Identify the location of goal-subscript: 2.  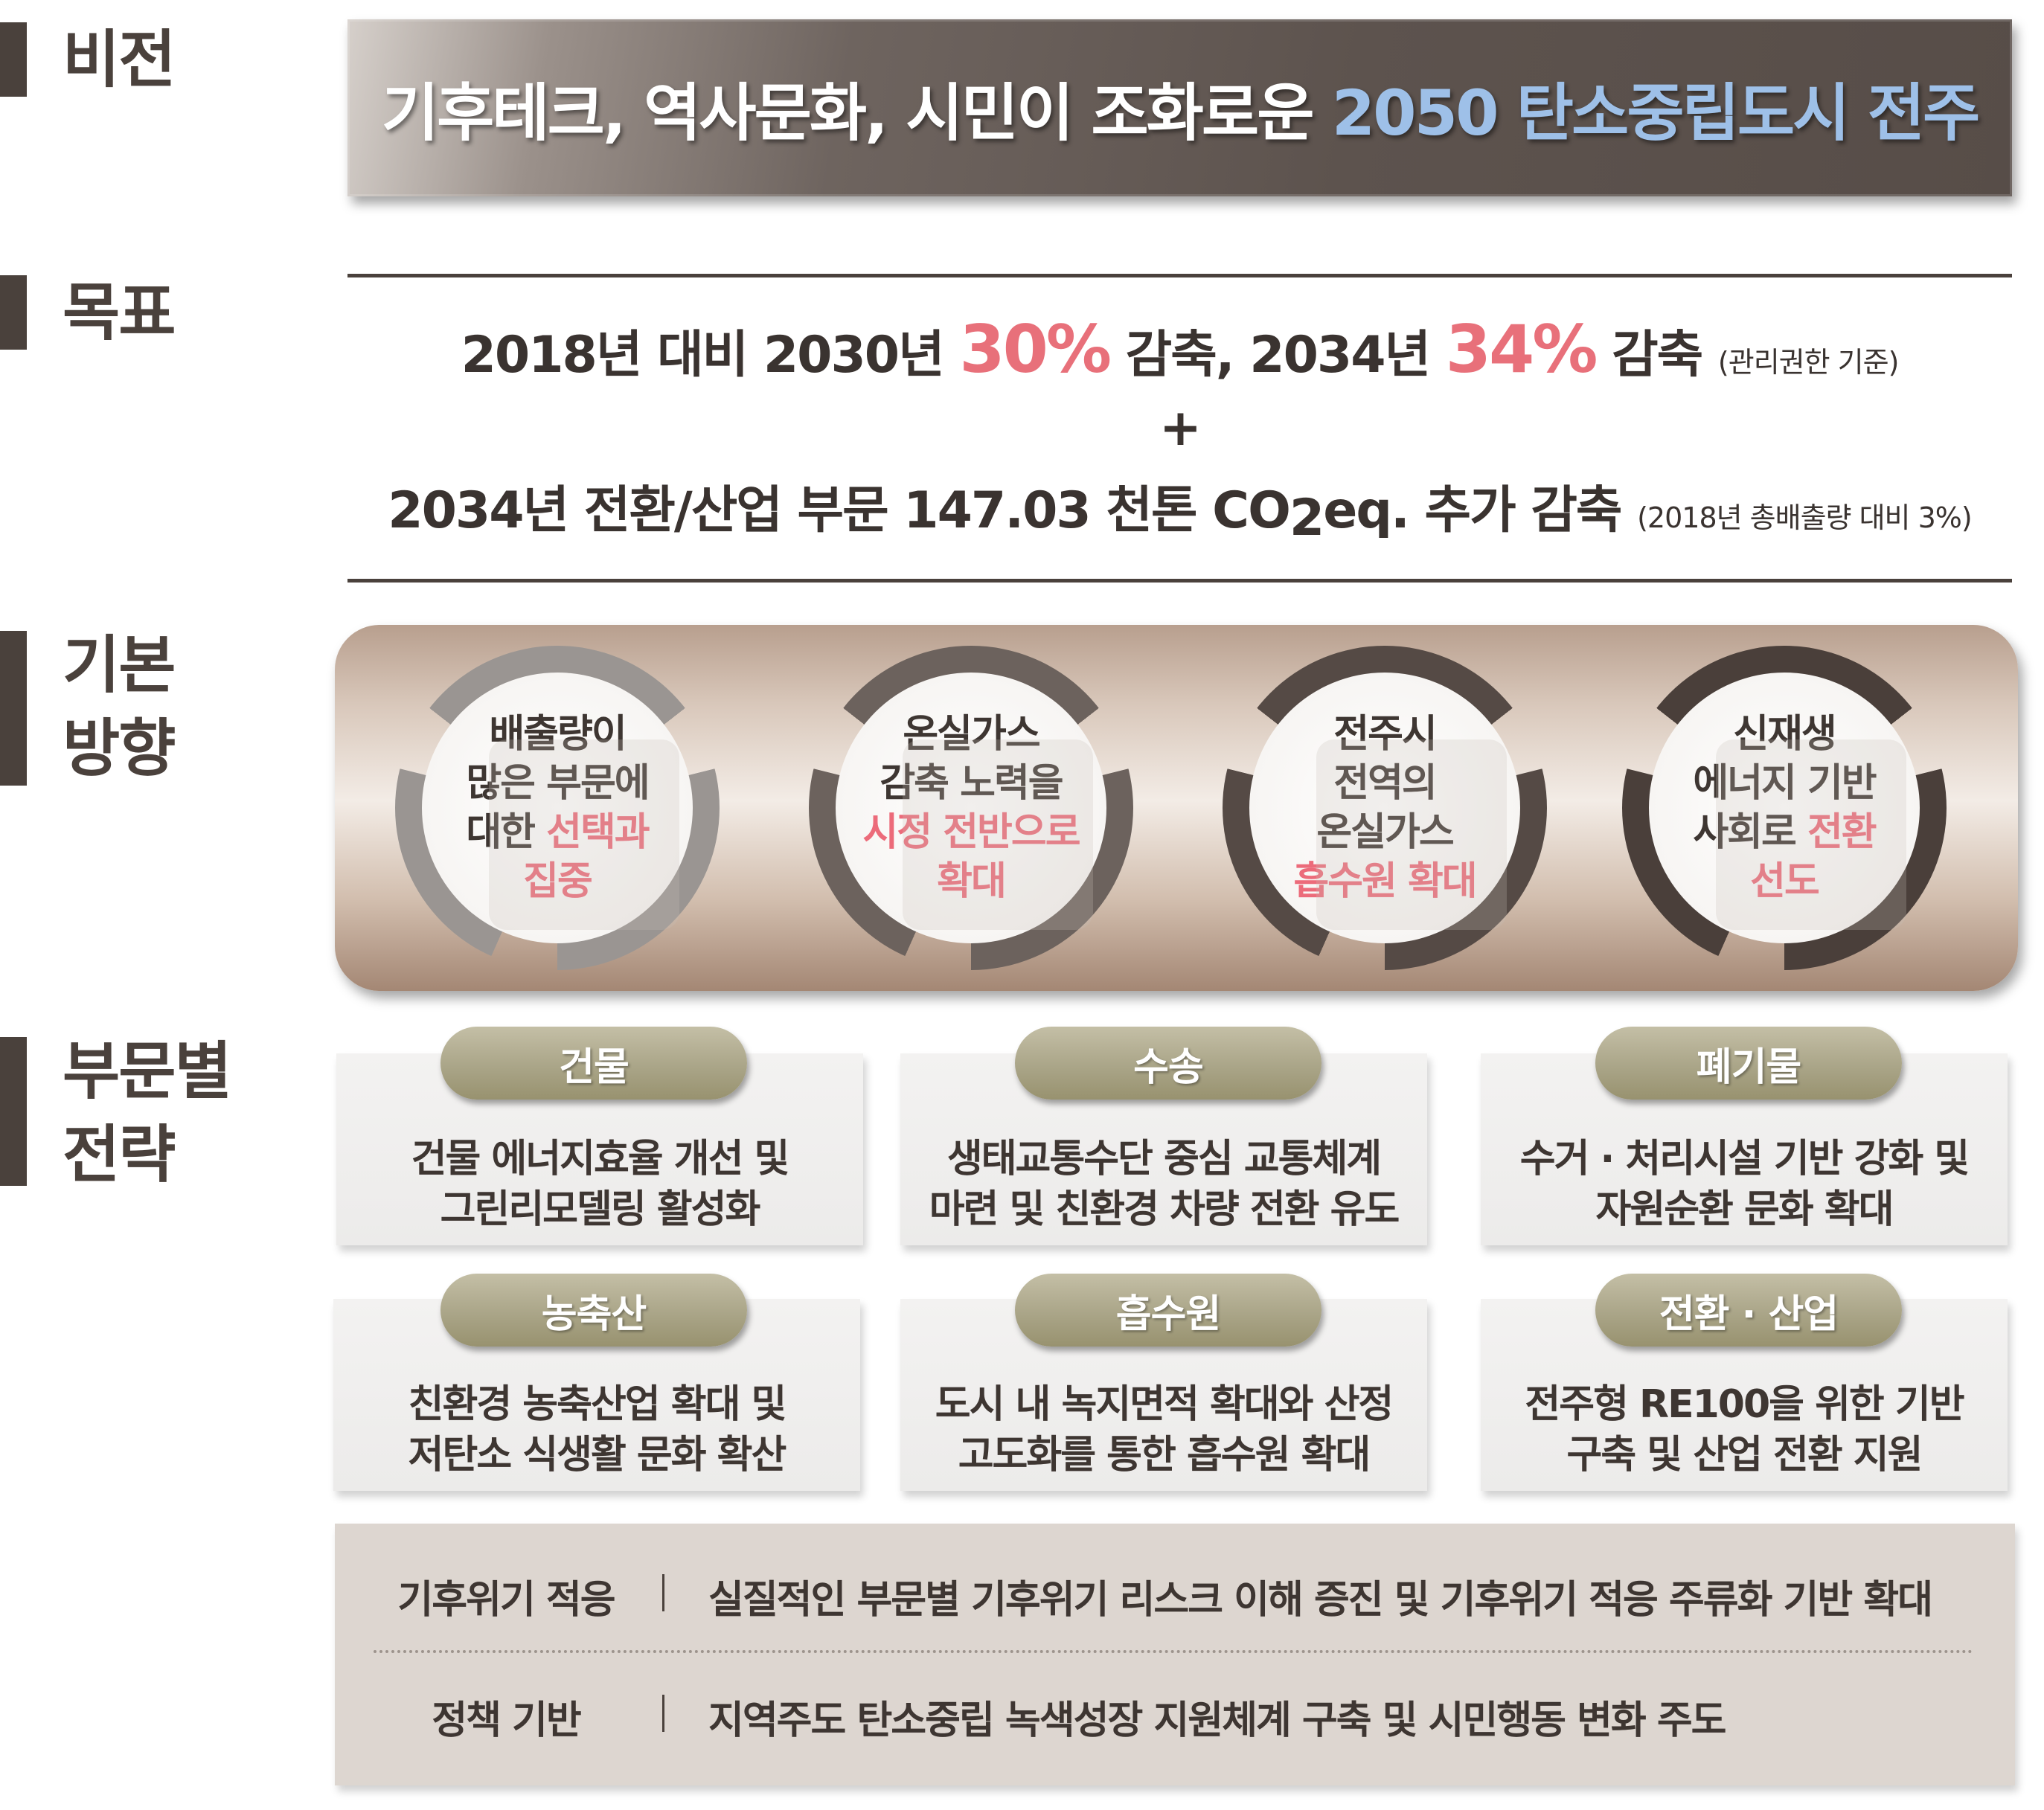
(1306, 518).